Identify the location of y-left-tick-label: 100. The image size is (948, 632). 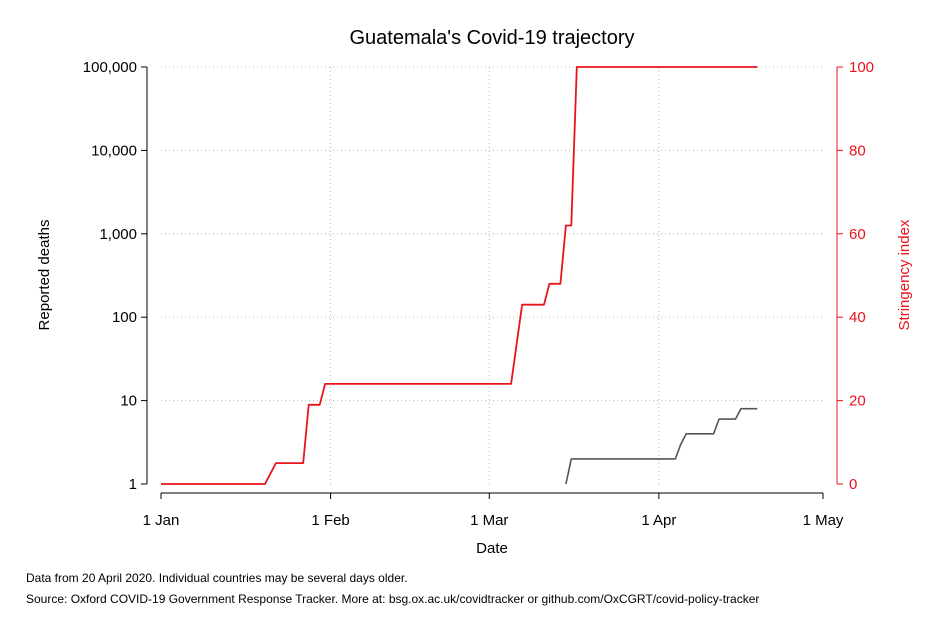
(124, 317).